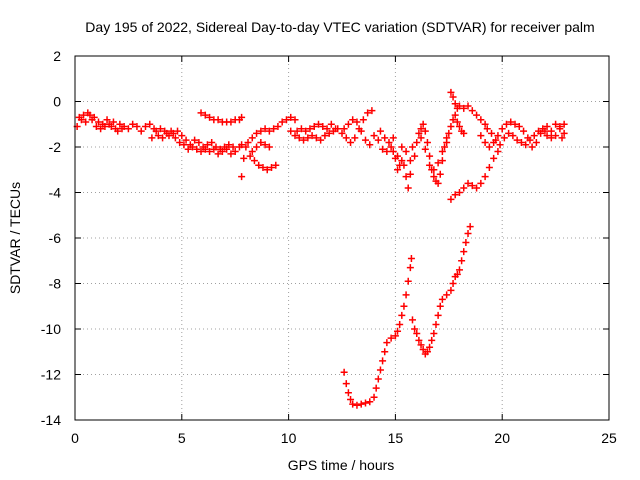  What do you see at coordinates (55, 284) in the screenshot?
I see `y-tick-label: -8` at bounding box center [55, 284].